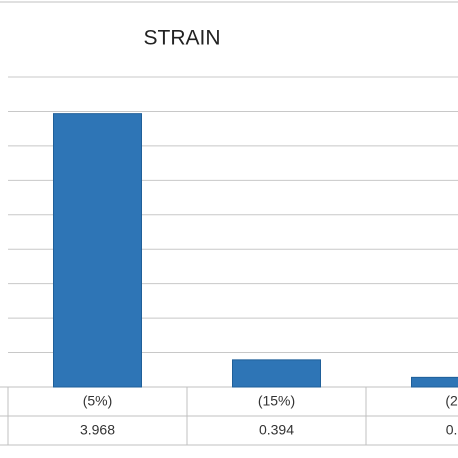 The width and height of the screenshot is (458, 458). Describe the element at coordinates (276, 430) in the screenshot. I see `value-label: 0.394` at that location.